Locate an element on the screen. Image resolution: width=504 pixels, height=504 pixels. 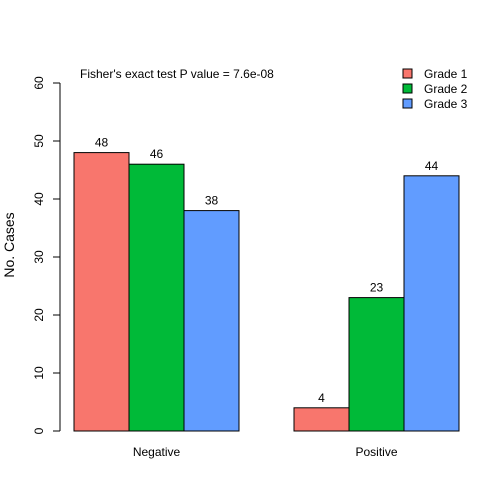
legend-label: Grade 3 is located at coordinates (446, 104).